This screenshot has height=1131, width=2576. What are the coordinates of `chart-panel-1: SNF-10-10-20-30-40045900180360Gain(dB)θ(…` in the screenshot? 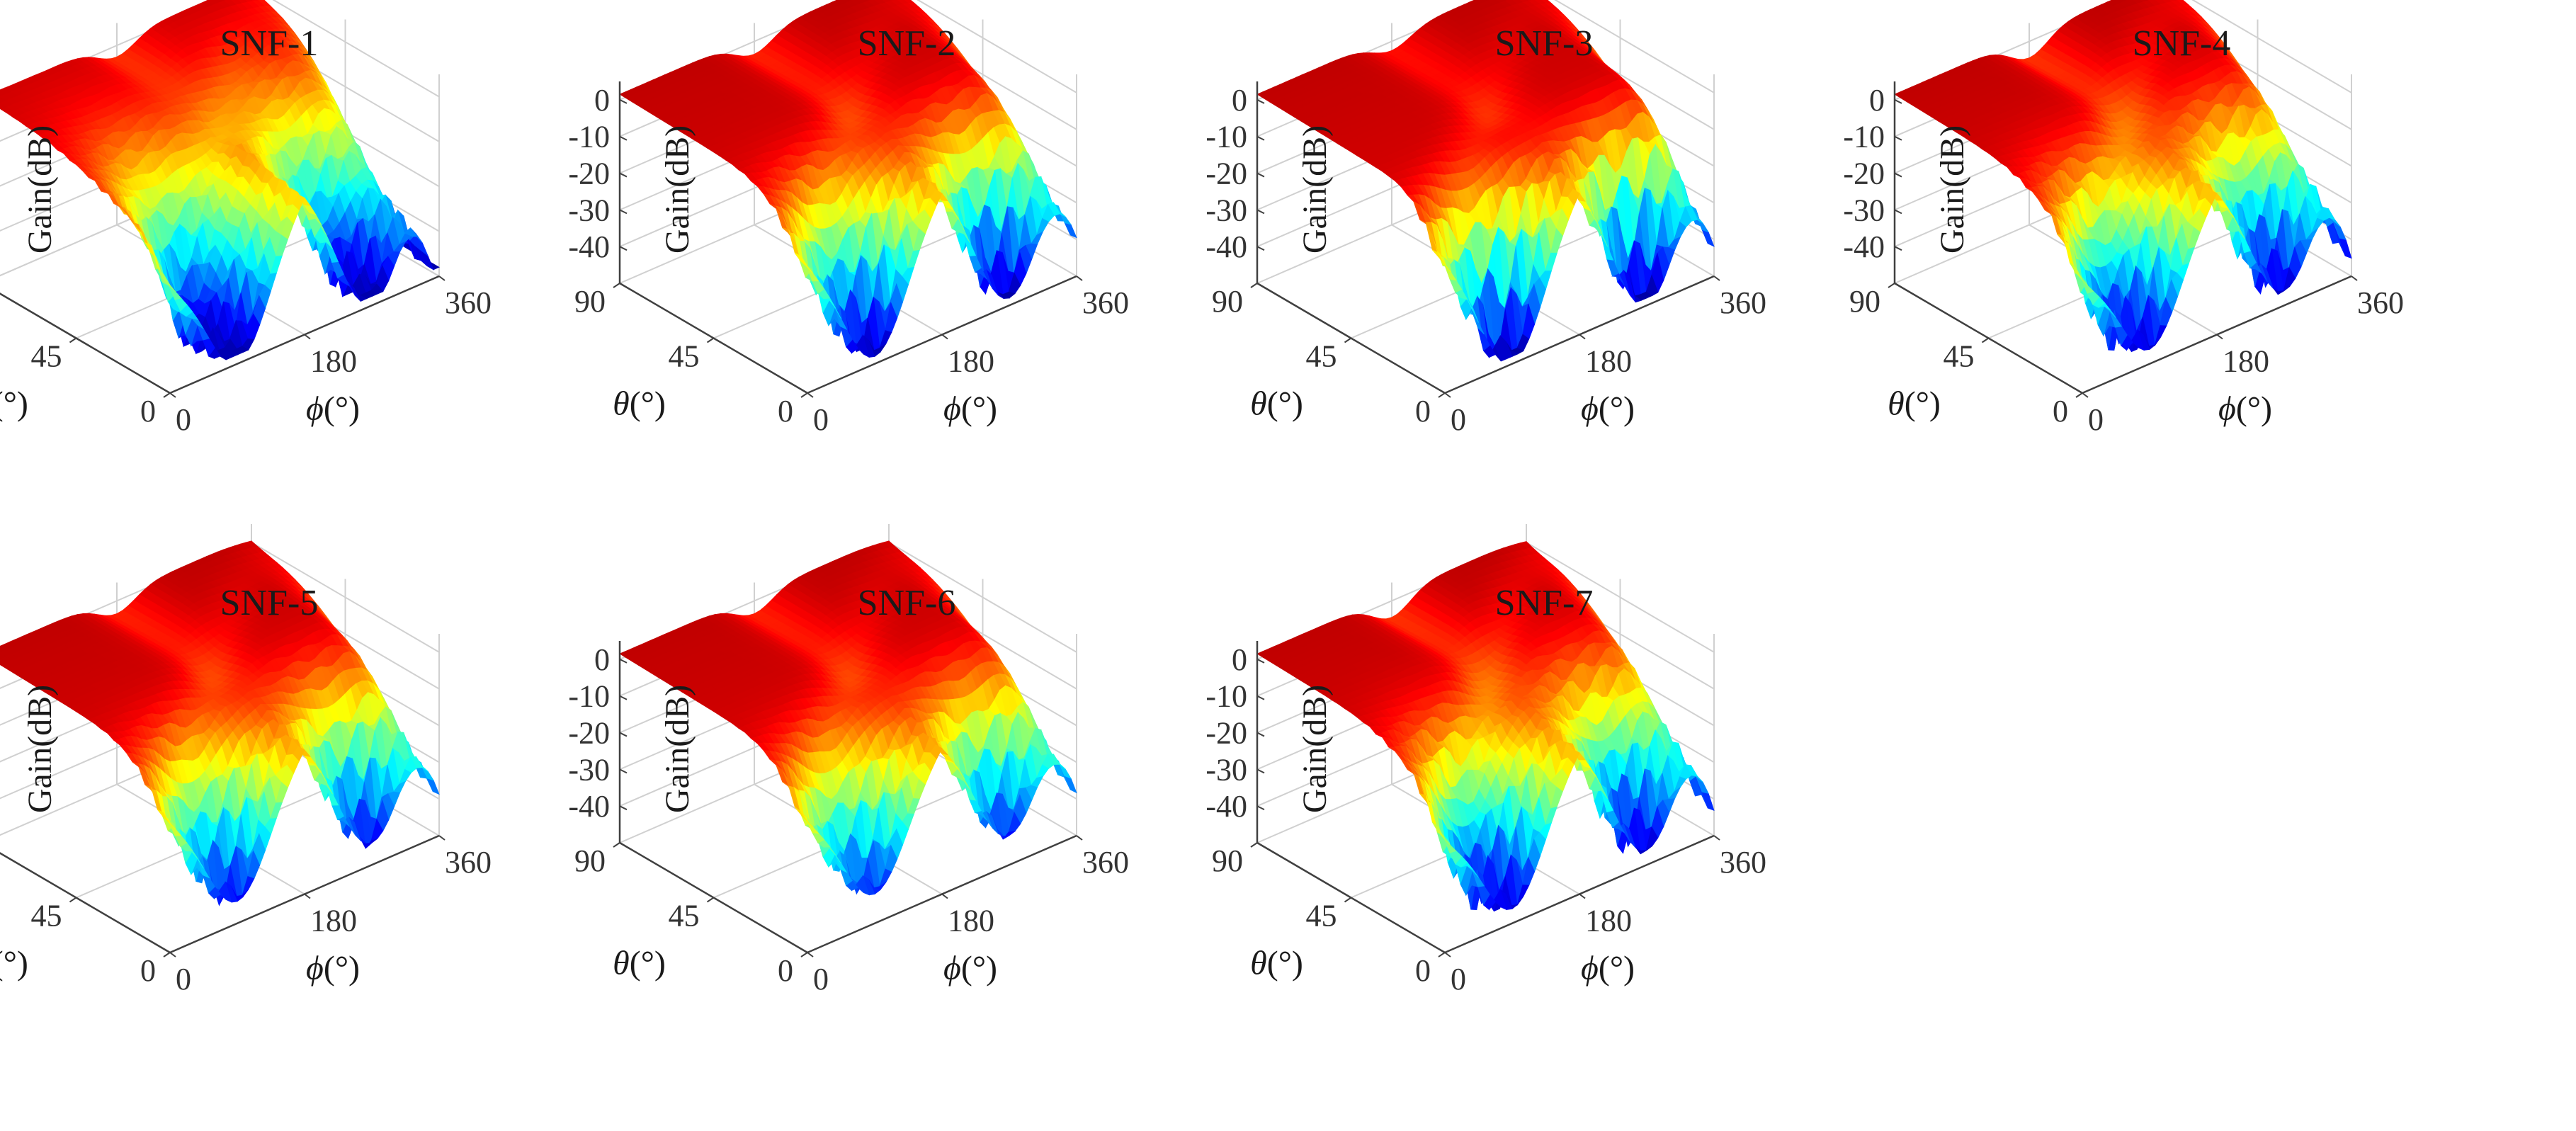 It's located at (318, 276).